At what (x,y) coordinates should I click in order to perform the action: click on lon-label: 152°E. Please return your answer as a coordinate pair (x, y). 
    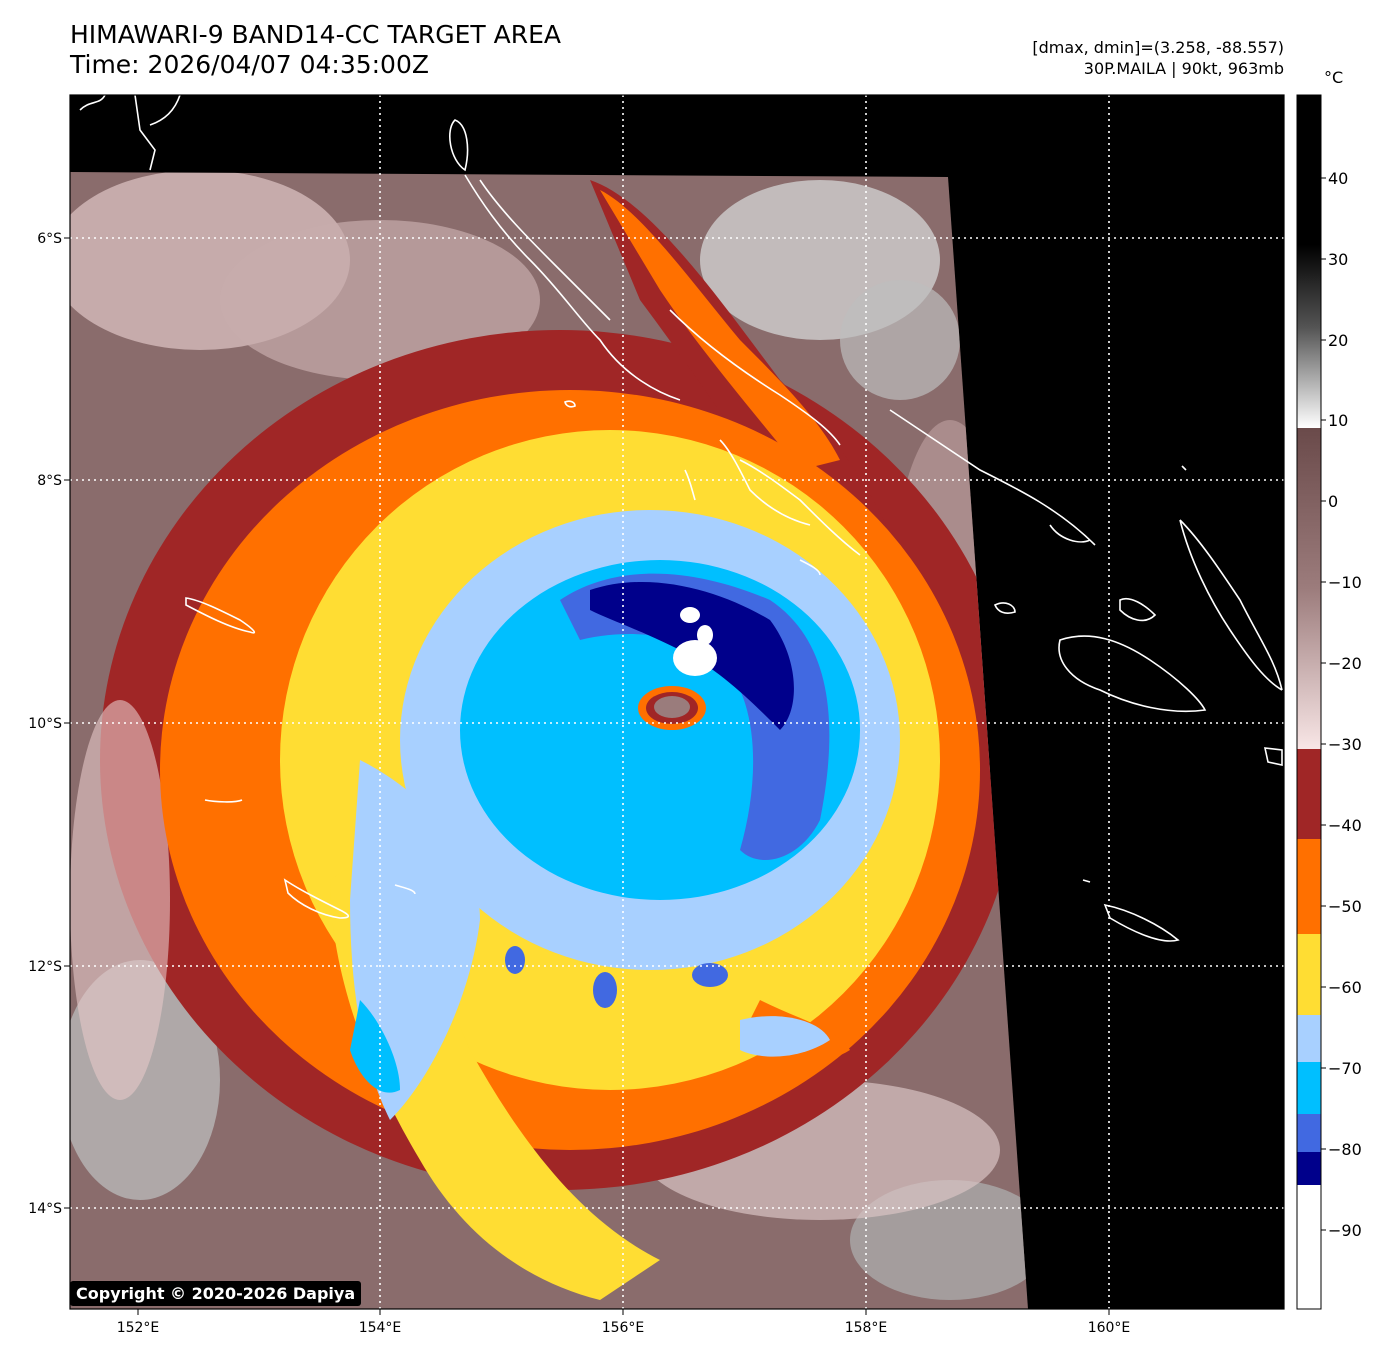
    Looking at the image, I should click on (138, 1328).